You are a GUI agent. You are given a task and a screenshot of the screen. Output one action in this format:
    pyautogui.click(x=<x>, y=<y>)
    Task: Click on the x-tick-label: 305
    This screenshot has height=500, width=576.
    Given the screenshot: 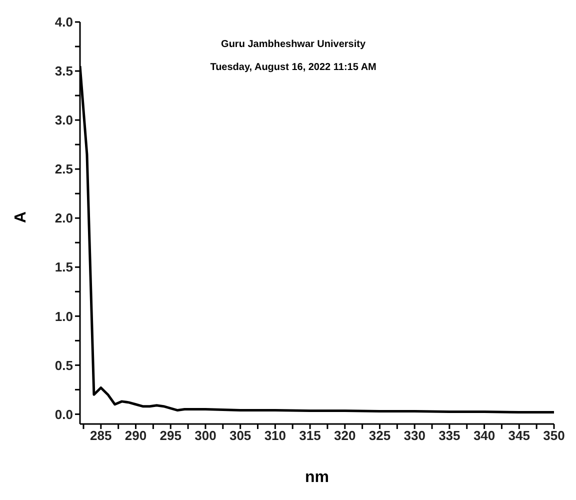 What is the action you would take?
    pyautogui.click(x=240, y=436)
    